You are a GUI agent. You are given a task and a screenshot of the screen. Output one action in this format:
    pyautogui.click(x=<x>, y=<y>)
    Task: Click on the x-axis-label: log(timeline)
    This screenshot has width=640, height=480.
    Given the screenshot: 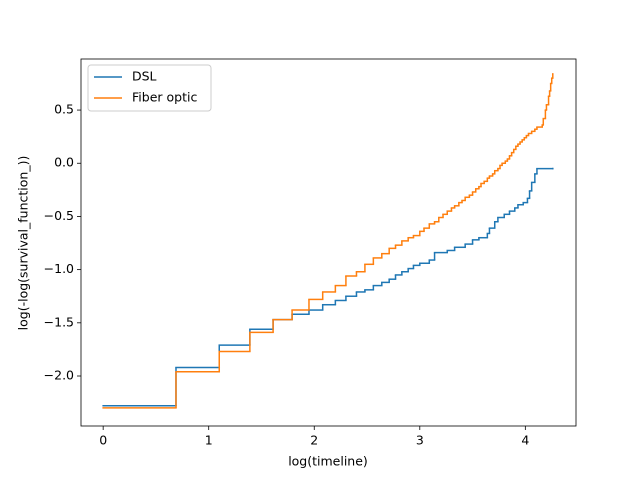 What is the action you would take?
    pyautogui.click(x=328, y=461)
    